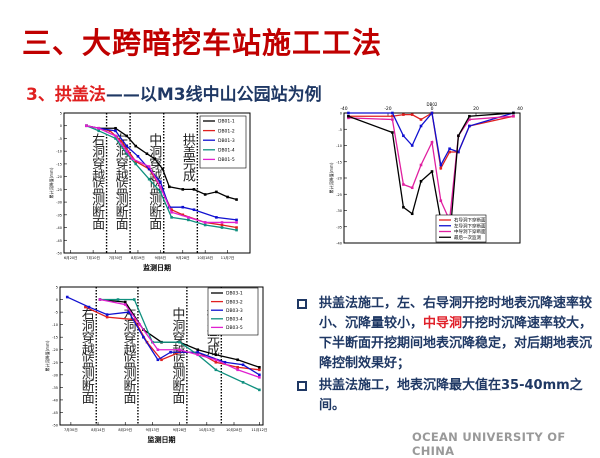  What do you see at coordinates (177, 355) in the screenshot?
I see `event-annotation: 中洞穿越监测断面` at bounding box center [177, 355].